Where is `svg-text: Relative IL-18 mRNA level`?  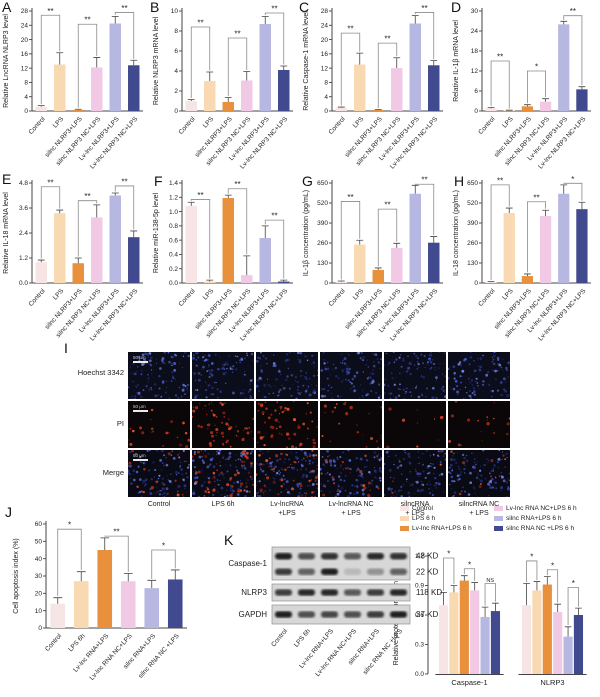 svg-text: Relative IL-18 mRNA level is located at coordinates (6, 233).